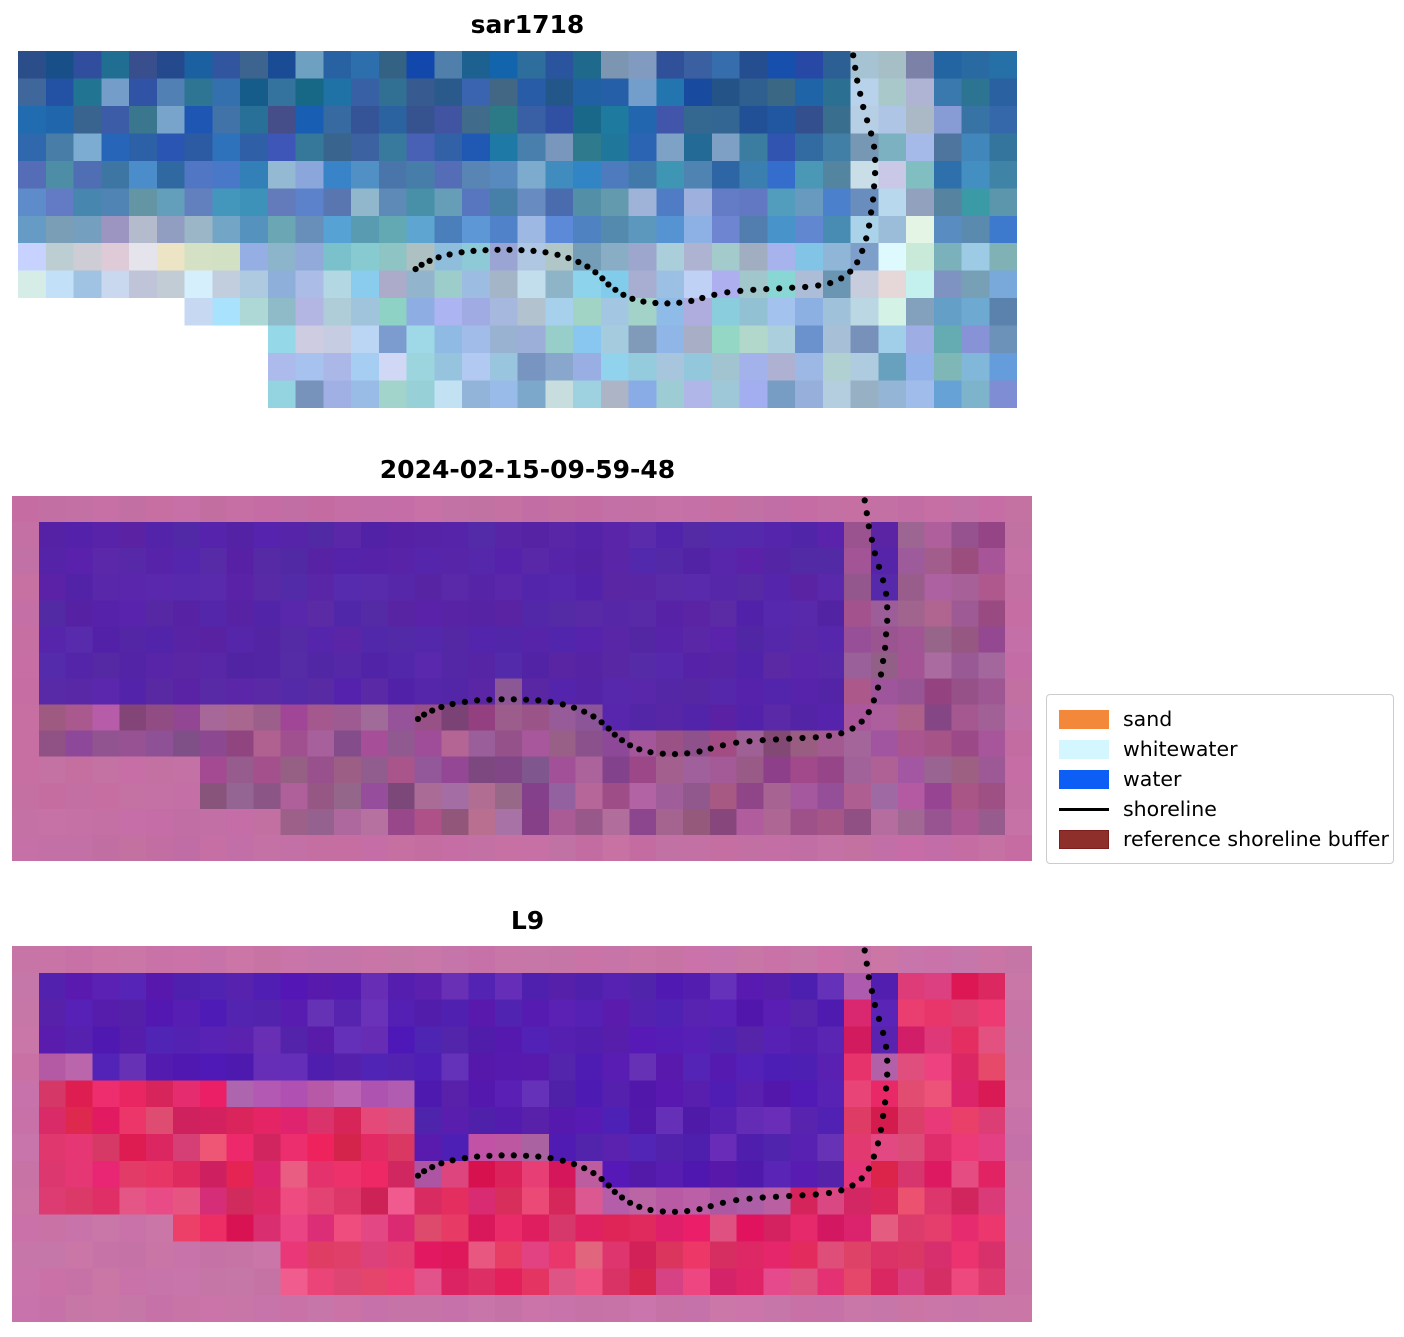  What do you see at coordinates (1180, 748) in the screenshot?
I see `legend-label-whitewater: whitewater` at bounding box center [1180, 748].